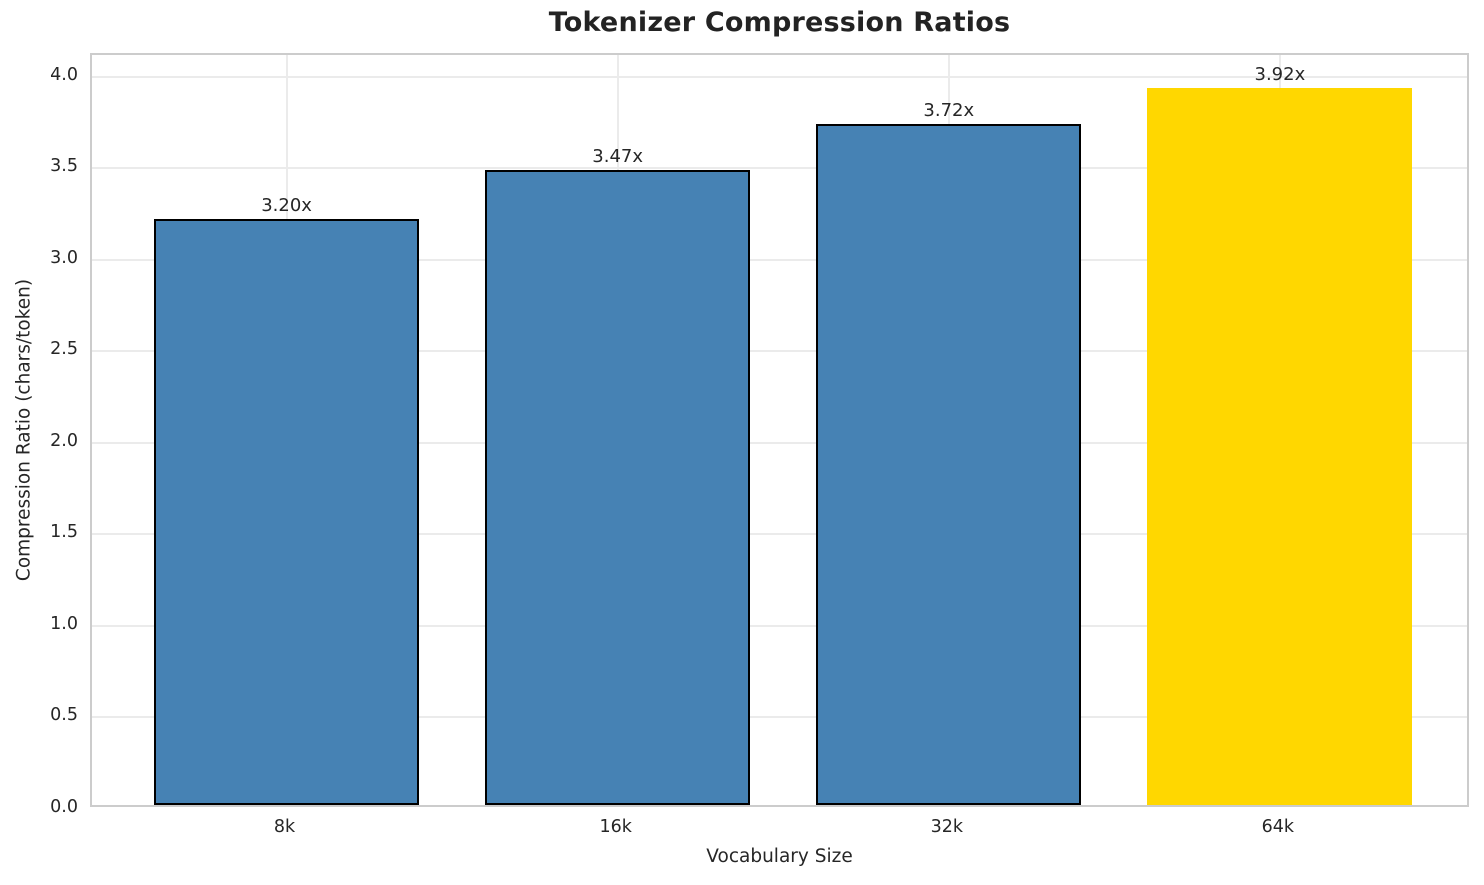 Image resolution: width=1484 pixels, height=885 pixels. What do you see at coordinates (1280, 74) in the screenshot?
I see `bar-value-label: 3.92x` at bounding box center [1280, 74].